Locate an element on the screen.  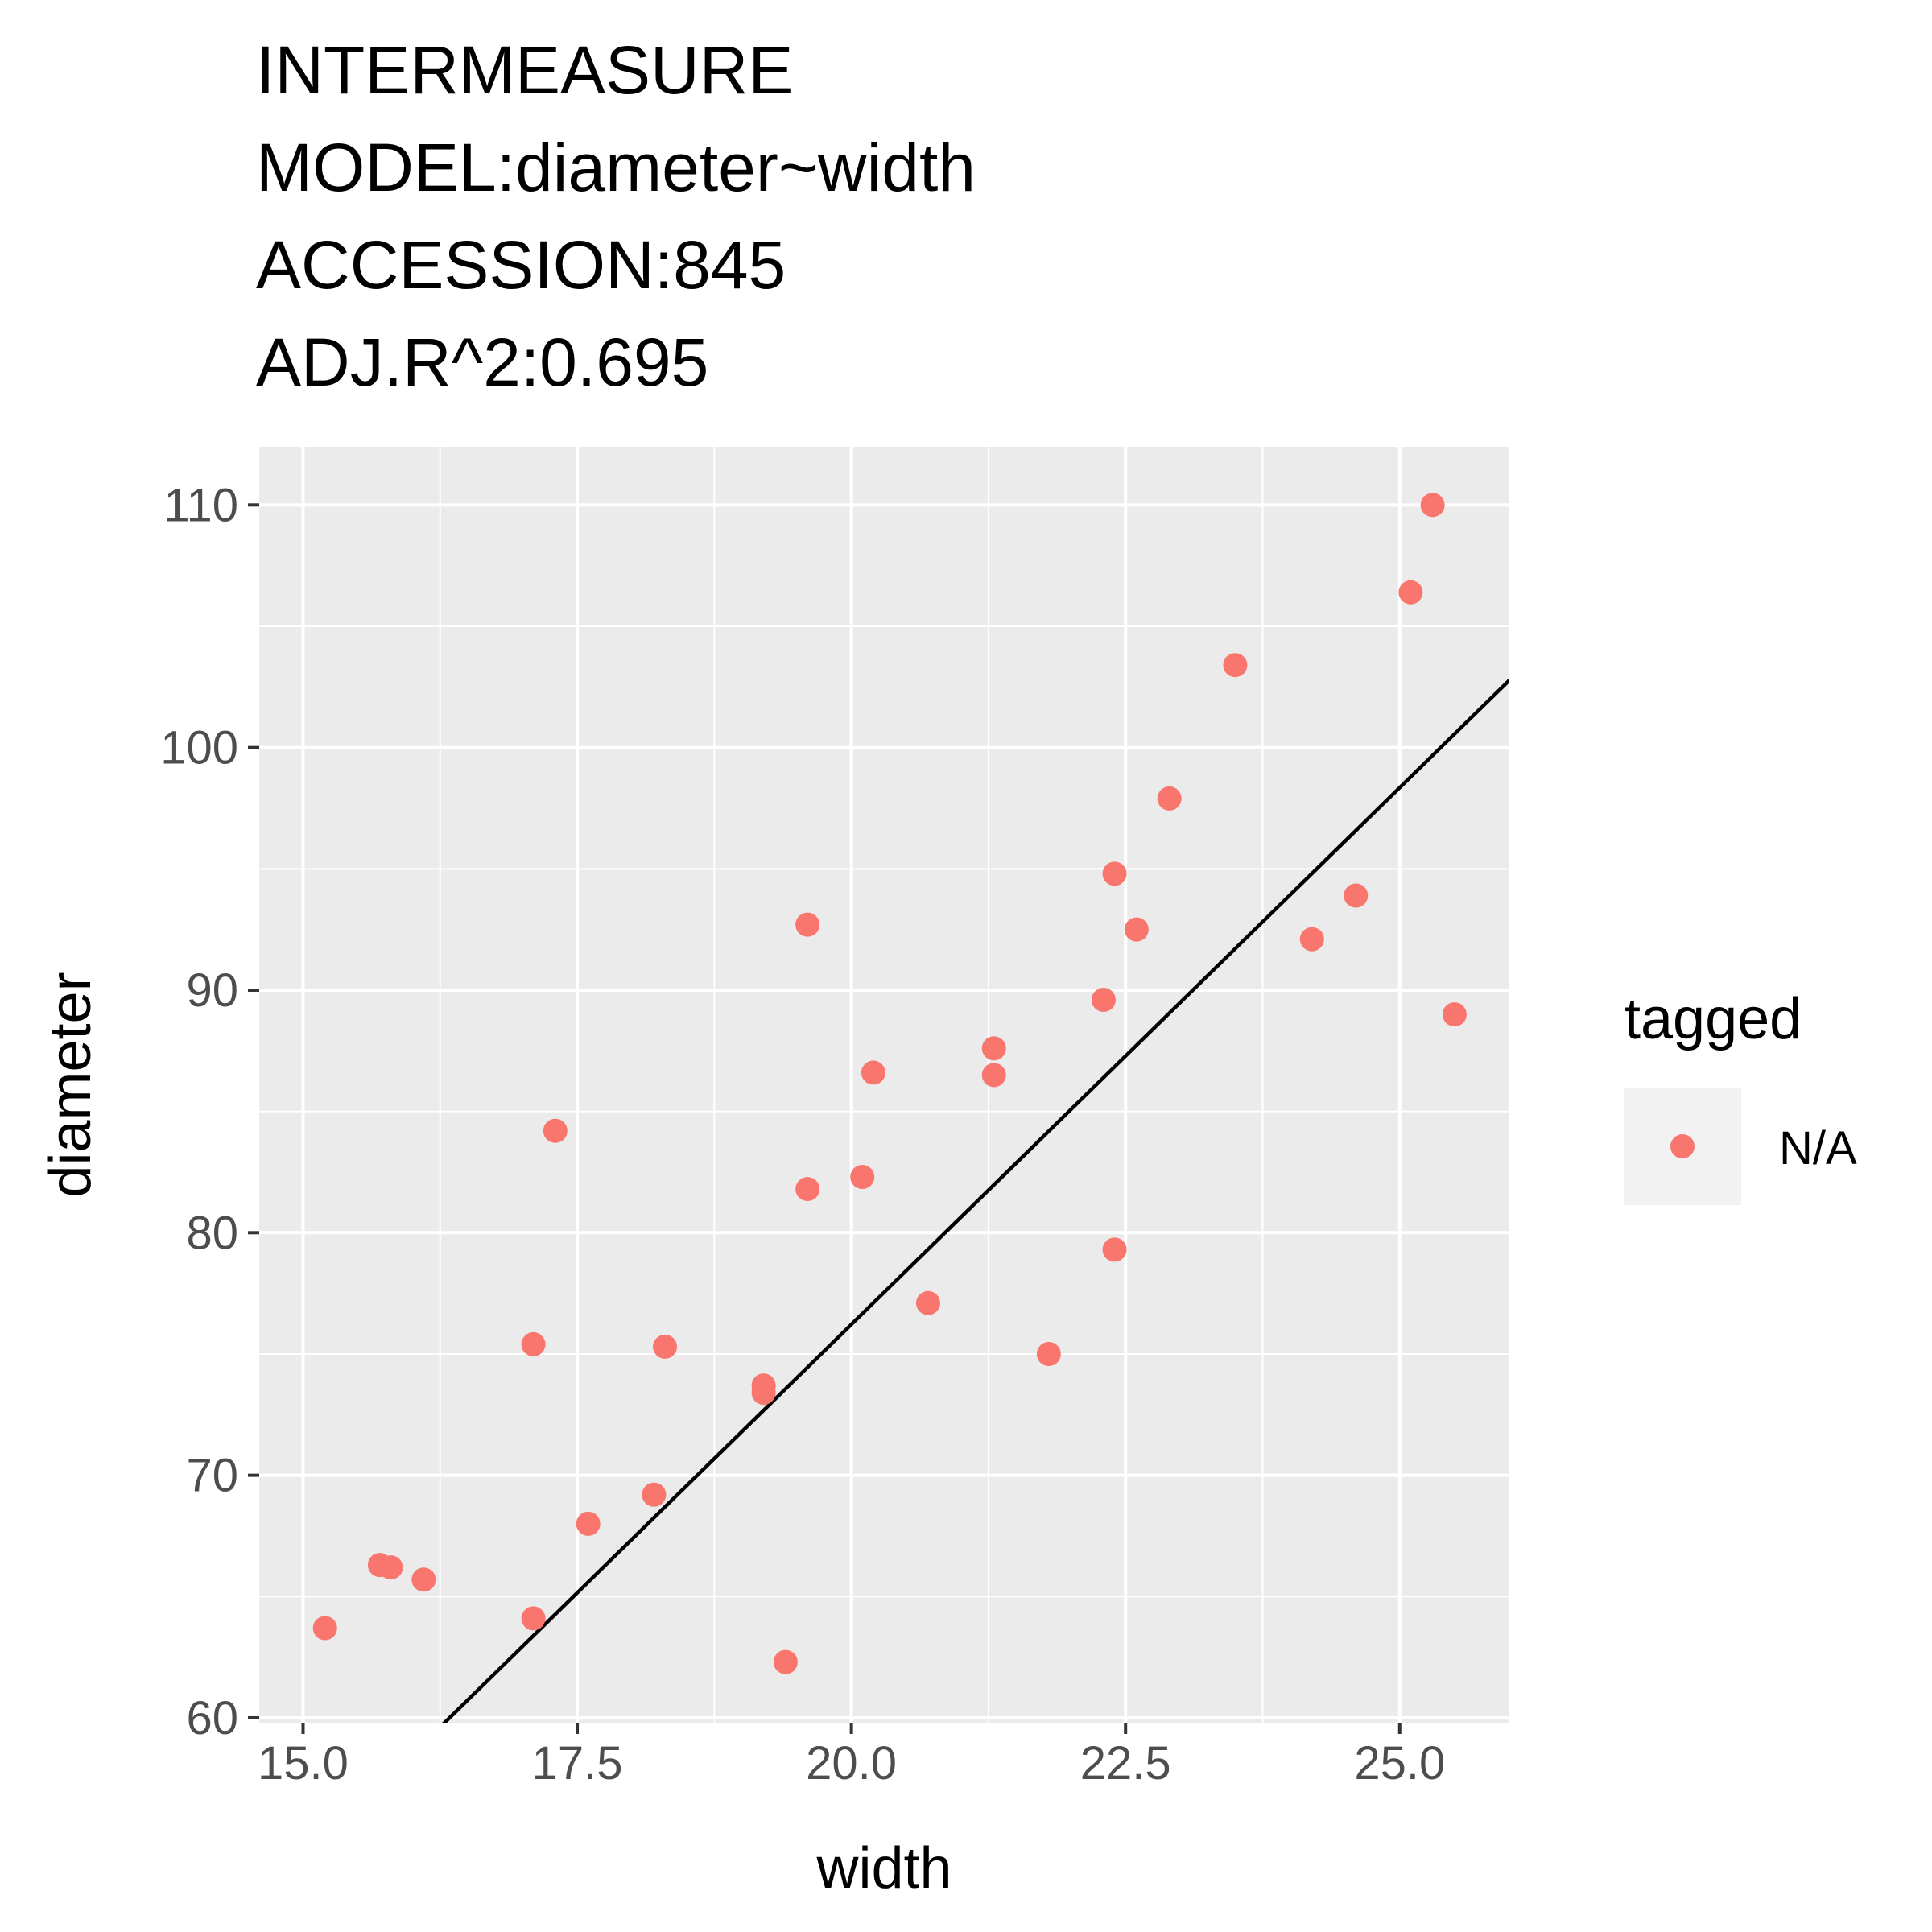
y-tick-label: 100 is located at coordinates (199, 748).